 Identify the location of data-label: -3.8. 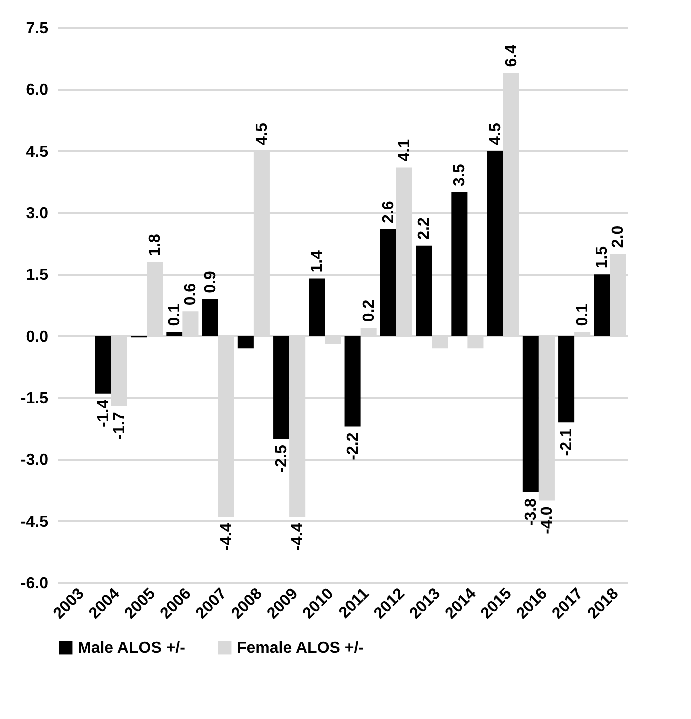
(531, 512).